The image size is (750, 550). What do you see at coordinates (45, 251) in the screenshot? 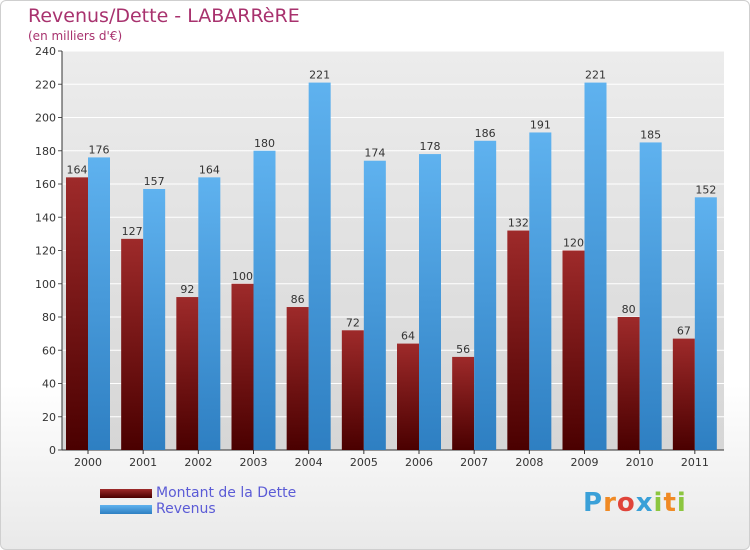
I see `y-tick-label: 120` at bounding box center [45, 251].